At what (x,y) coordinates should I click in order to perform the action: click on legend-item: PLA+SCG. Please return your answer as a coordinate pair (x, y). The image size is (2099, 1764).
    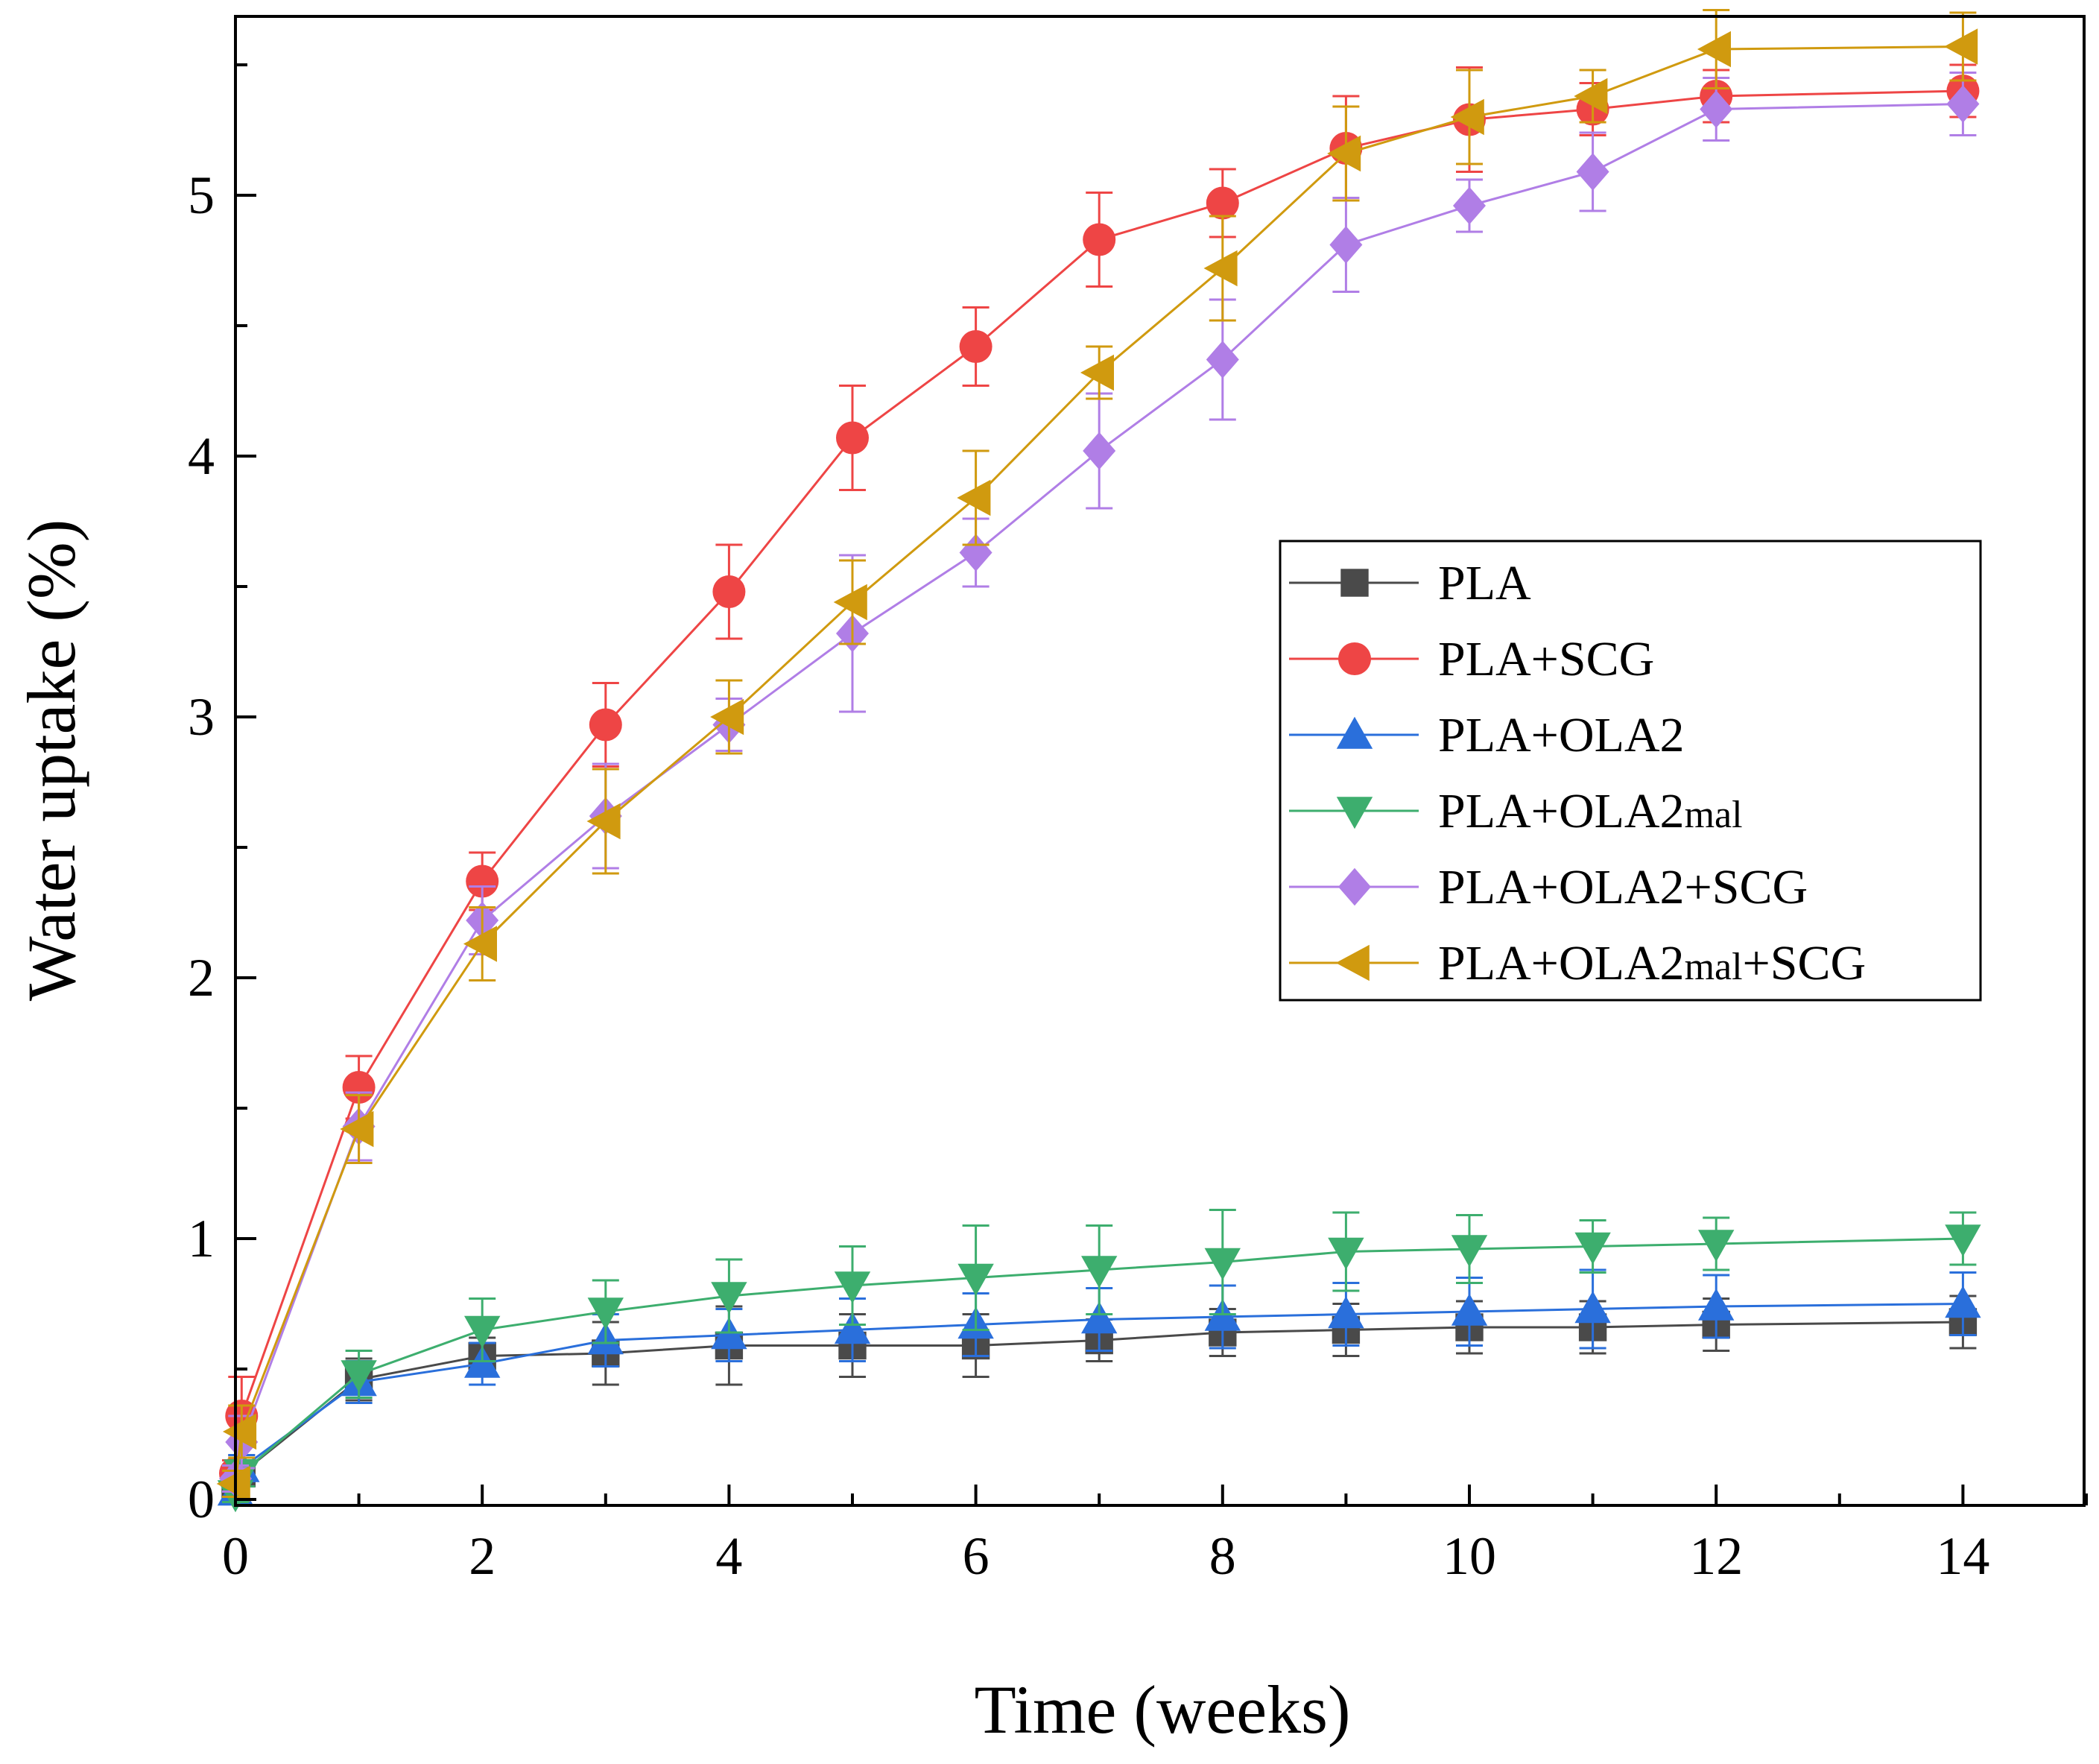
    Looking at the image, I should click on (1472, 659).